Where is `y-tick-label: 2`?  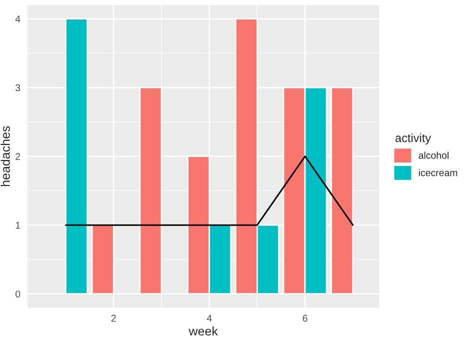
y-tick-label: 2 is located at coordinates (18, 156).